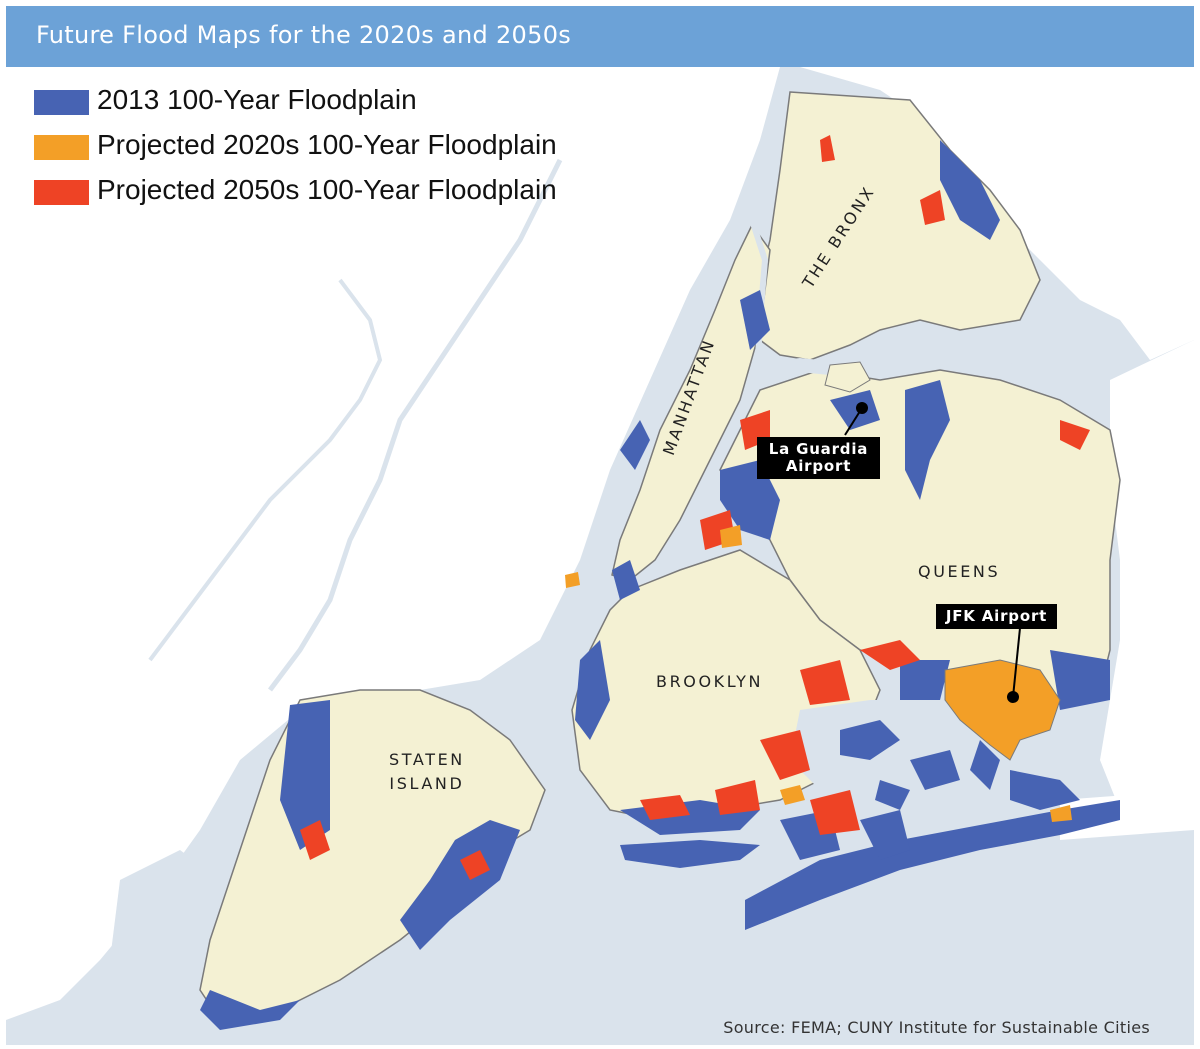 The width and height of the screenshot is (1200, 1049). What do you see at coordinates (61, 147) in the screenshot?
I see `legend-swatch-2020s` at bounding box center [61, 147].